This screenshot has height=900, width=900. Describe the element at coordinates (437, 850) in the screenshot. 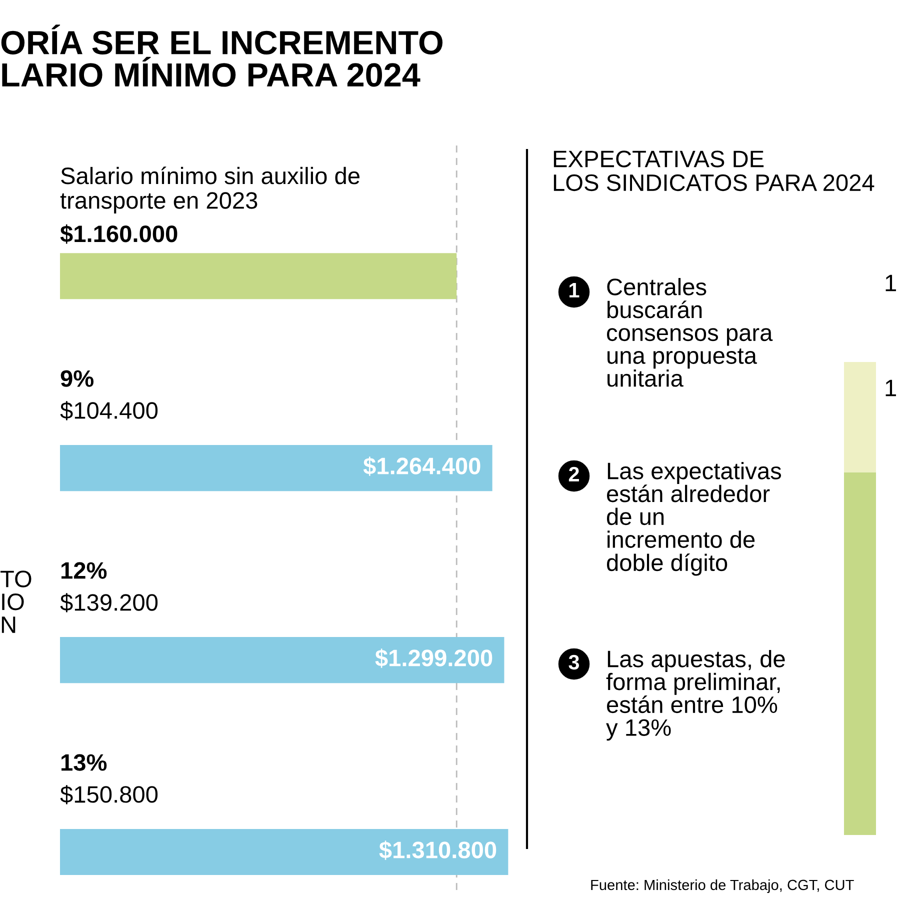

I see `data-label: $1.310.800` at that location.